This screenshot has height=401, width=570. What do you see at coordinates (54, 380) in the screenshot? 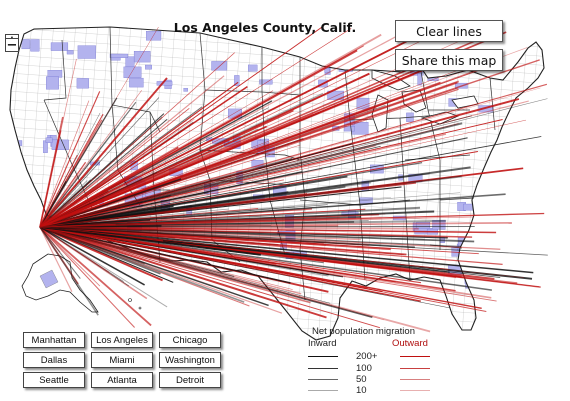
I see `city-button-seattle: Seattle` at bounding box center [54, 380].